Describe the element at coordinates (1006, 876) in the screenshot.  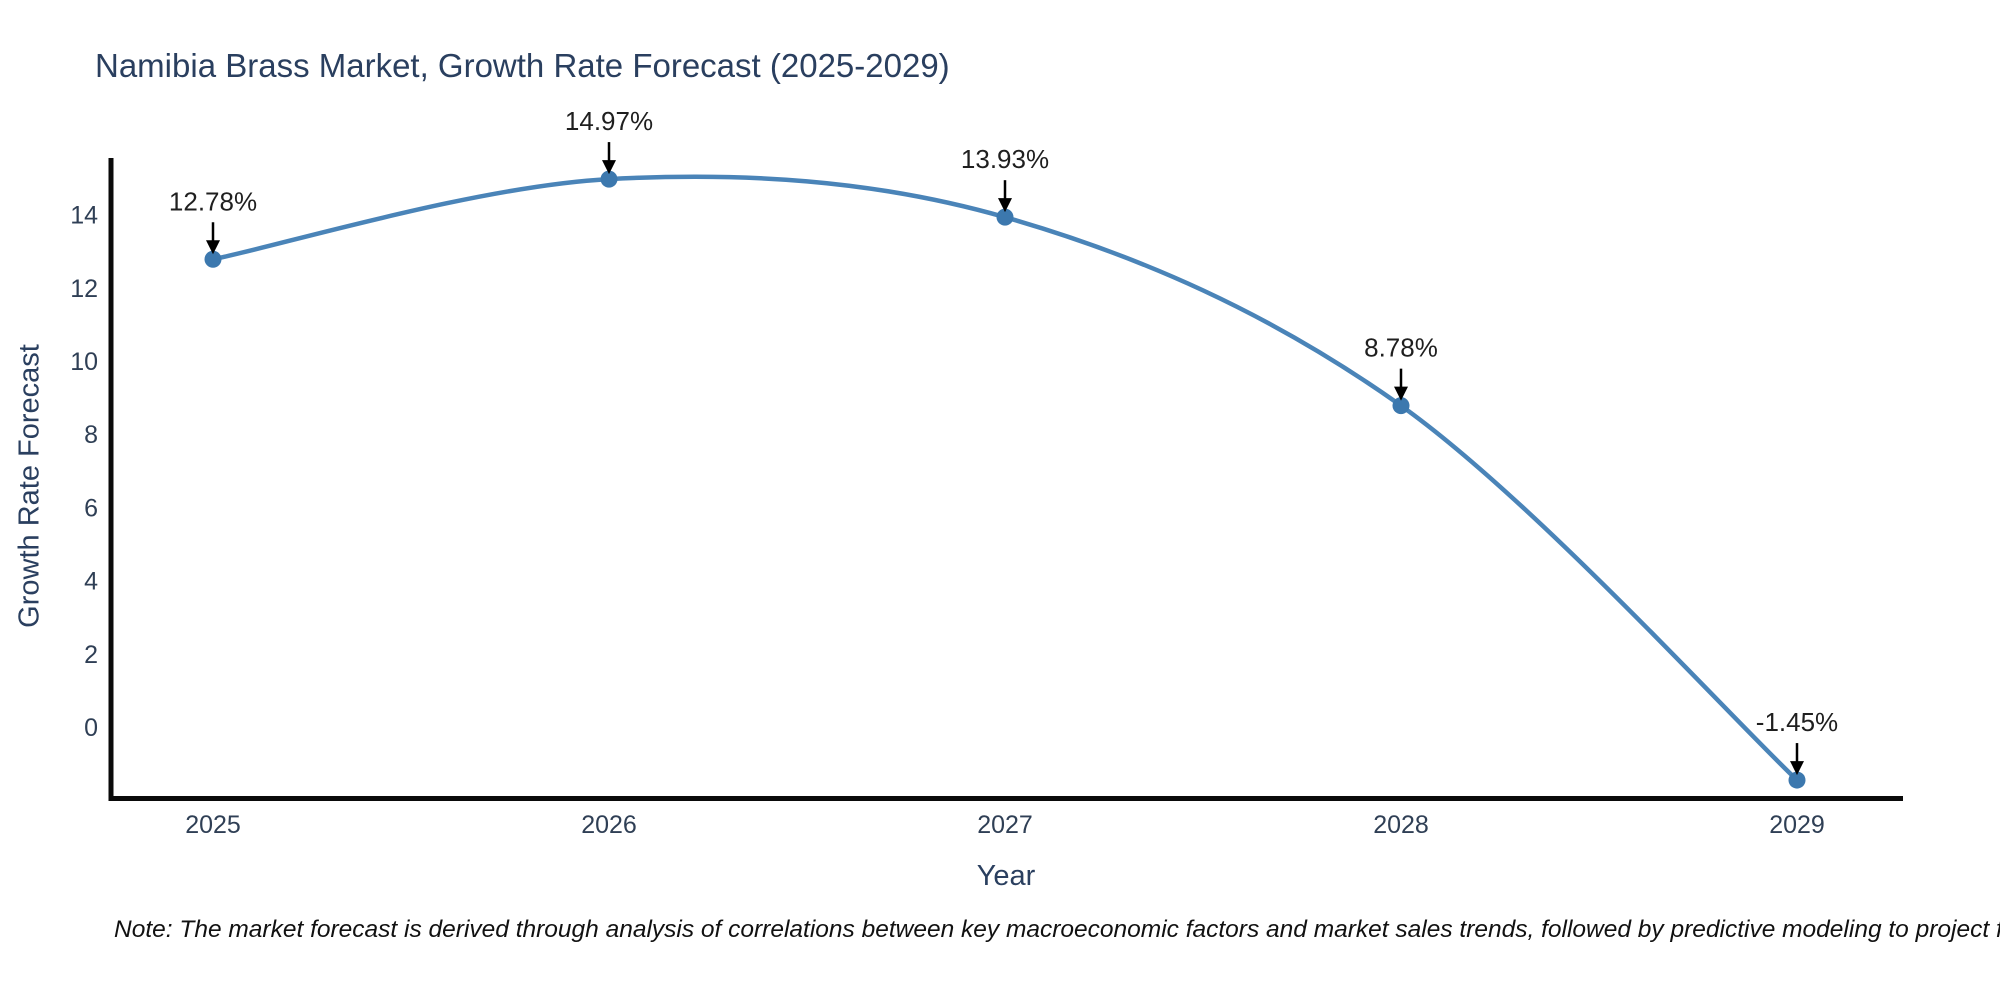
I see `x-axis-title: Year` at that location.